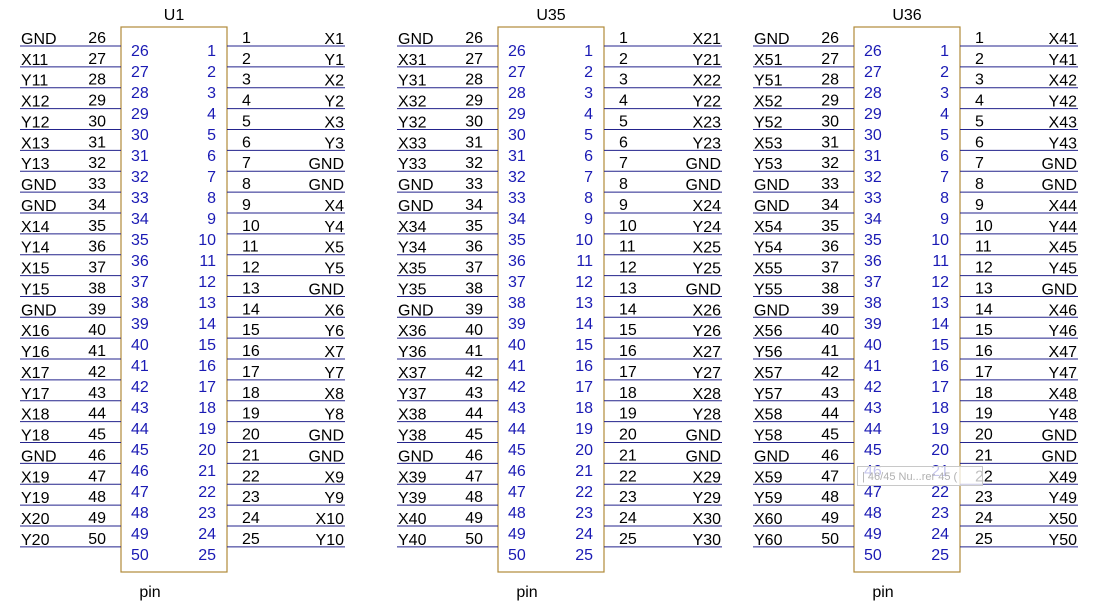  What do you see at coordinates (768, 143) in the screenshot?
I see `left-net-label: X53` at bounding box center [768, 143].